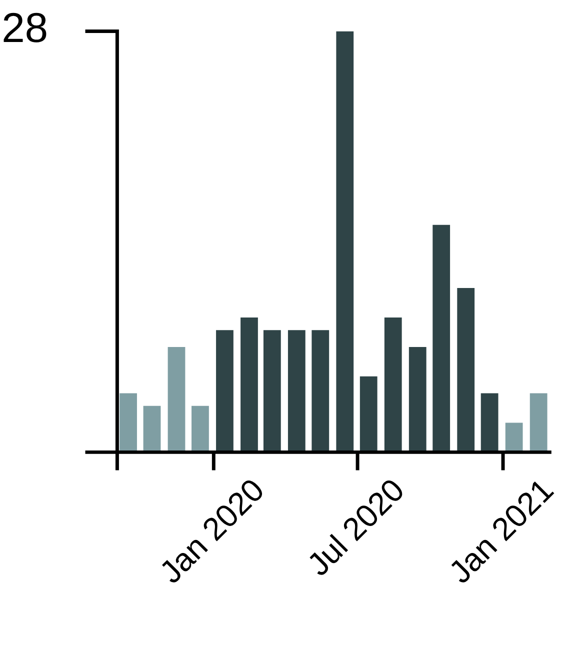  Describe the element at coordinates (25, 27) in the screenshot. I see `text: 28` at that location.